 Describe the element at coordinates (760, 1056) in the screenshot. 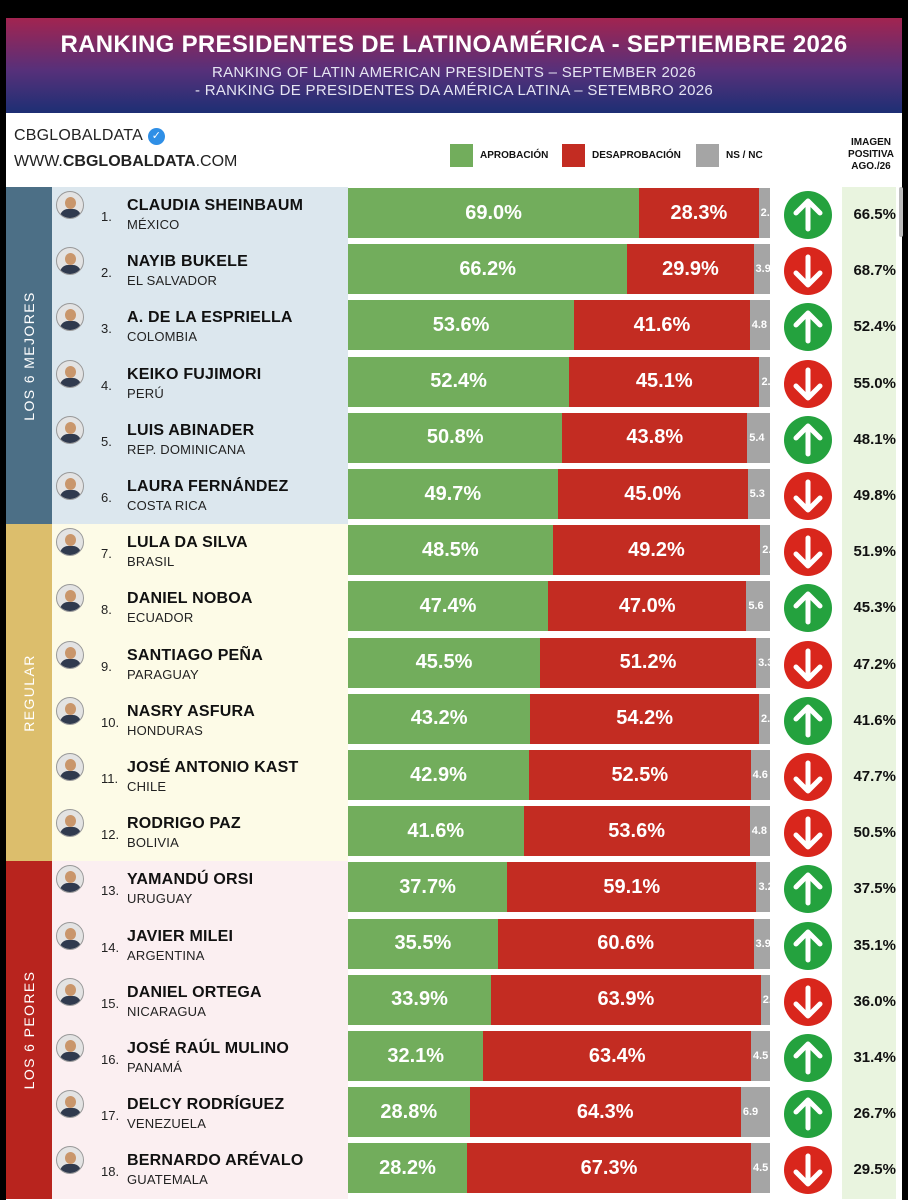

I see `nsnc-segment: 4.5` at that location.